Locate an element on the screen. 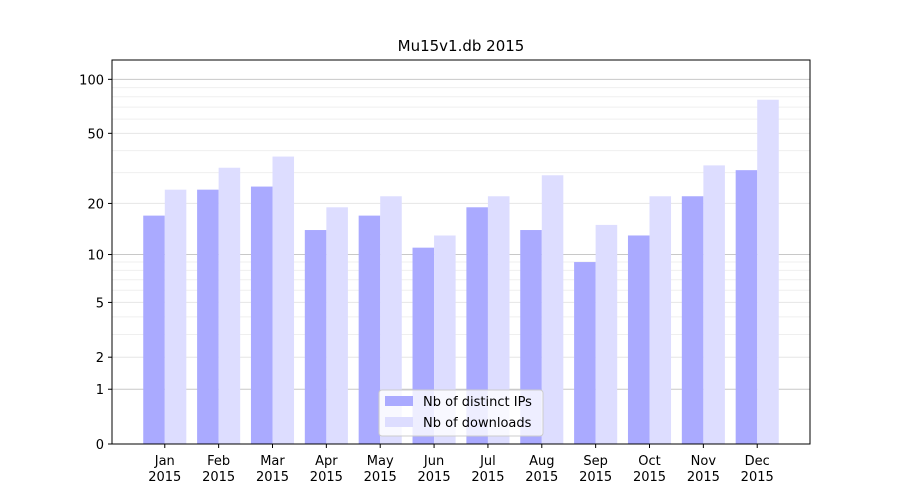 The image size is (900, 500). y-tick-label: 50 is located at coordinates (95, 134).